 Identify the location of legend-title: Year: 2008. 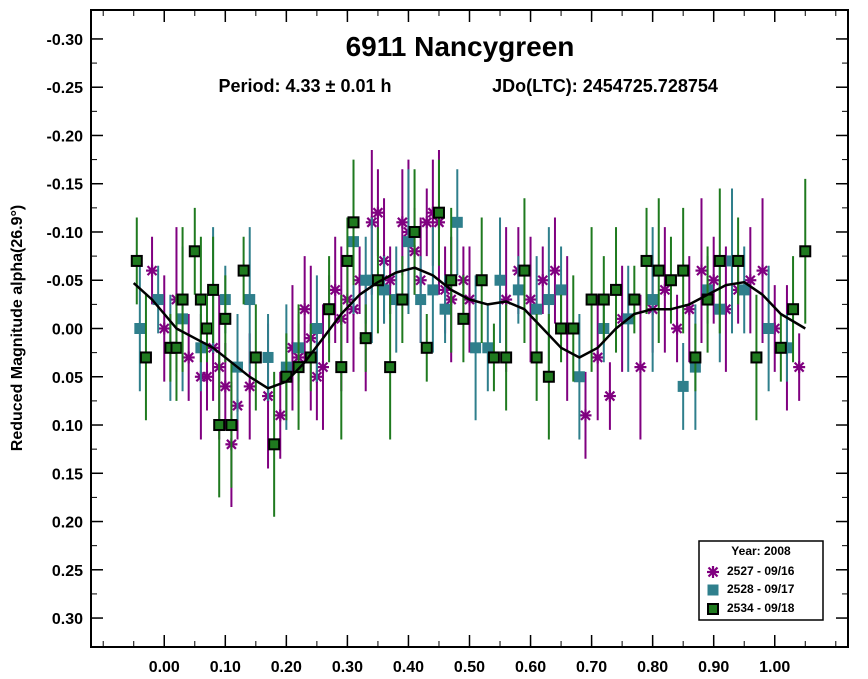
(761, 551).